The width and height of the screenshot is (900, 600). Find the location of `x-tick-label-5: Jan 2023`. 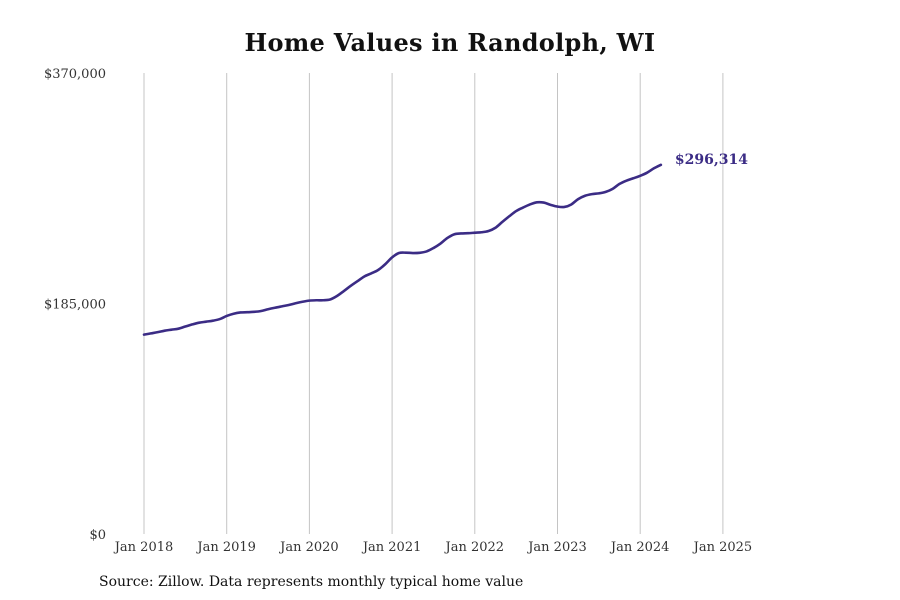

x-tick-label-5: Jan 2023 is located at coordinates (556, 547).